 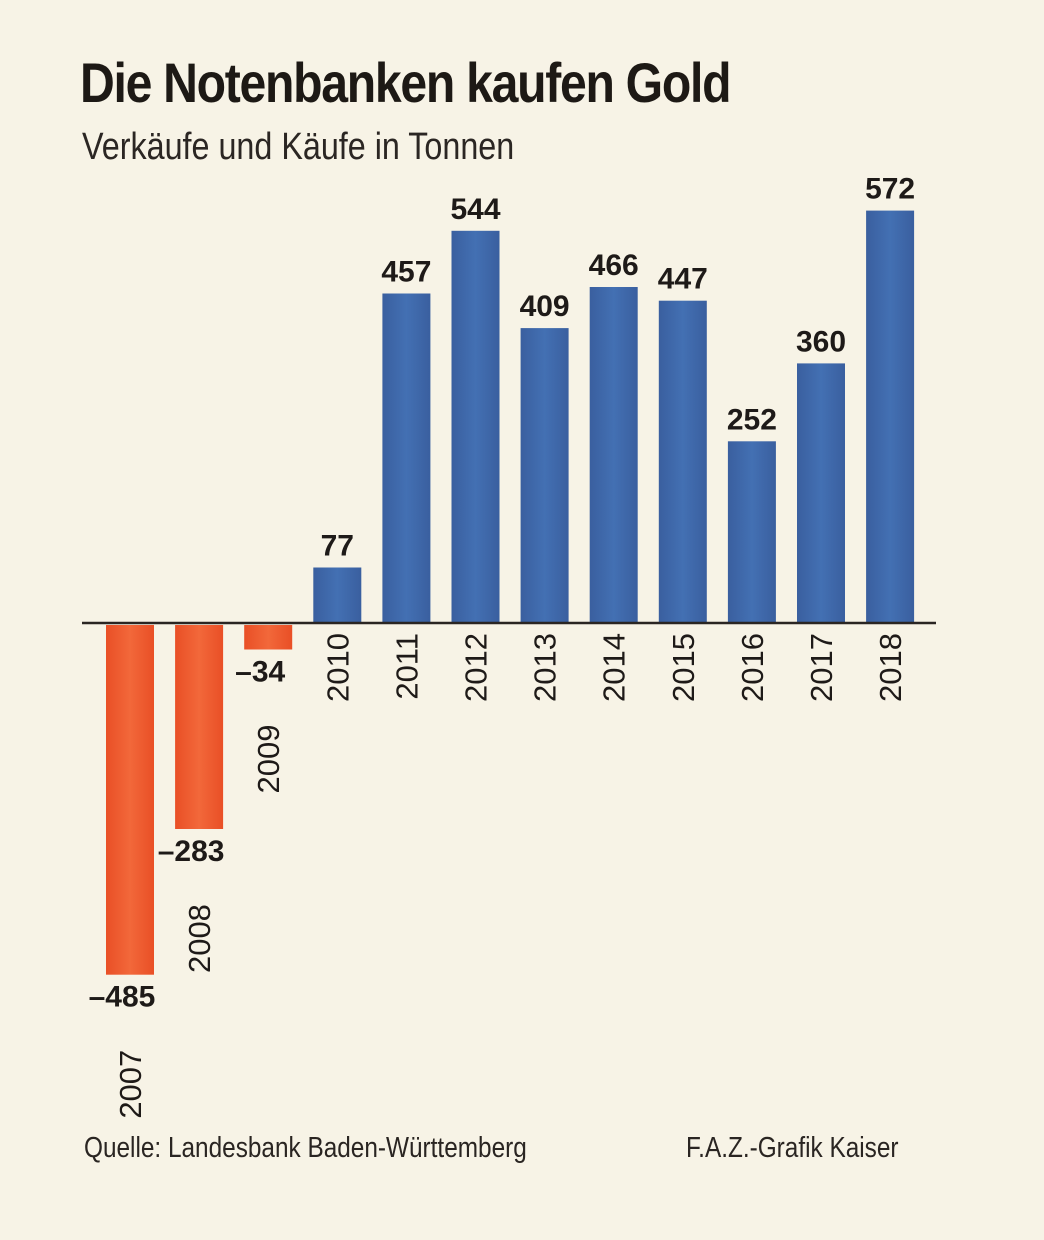 What do you see at coordinates (298, 147) in the screenshot?
I see `chart-subtitle: Verkäufe und Käufe in Tonnen` at bounding box center [298, 147].